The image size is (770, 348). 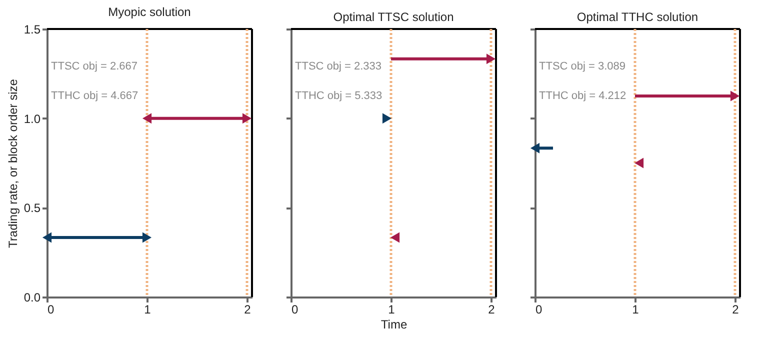 I want to click on chart-title: Optimal TTSC solution, so click(x=393, y=17).